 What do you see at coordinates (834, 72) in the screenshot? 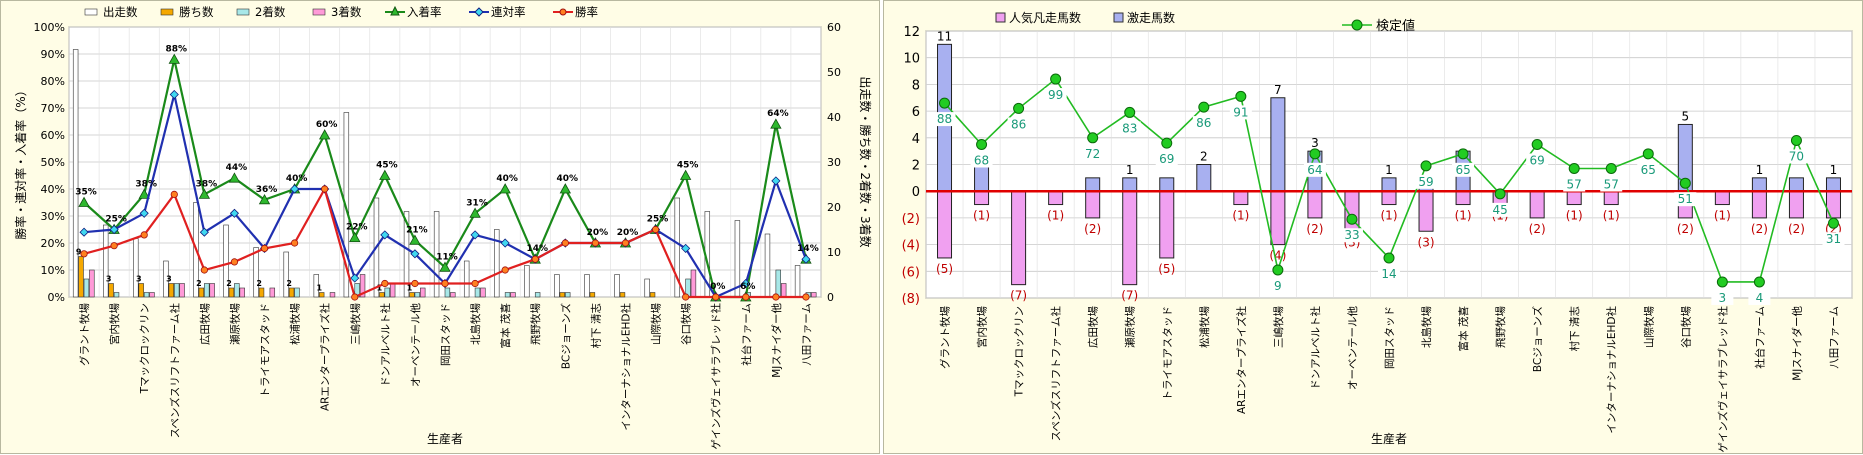
I see `right-axis-tick: 50` at bounding box center [834, 72].